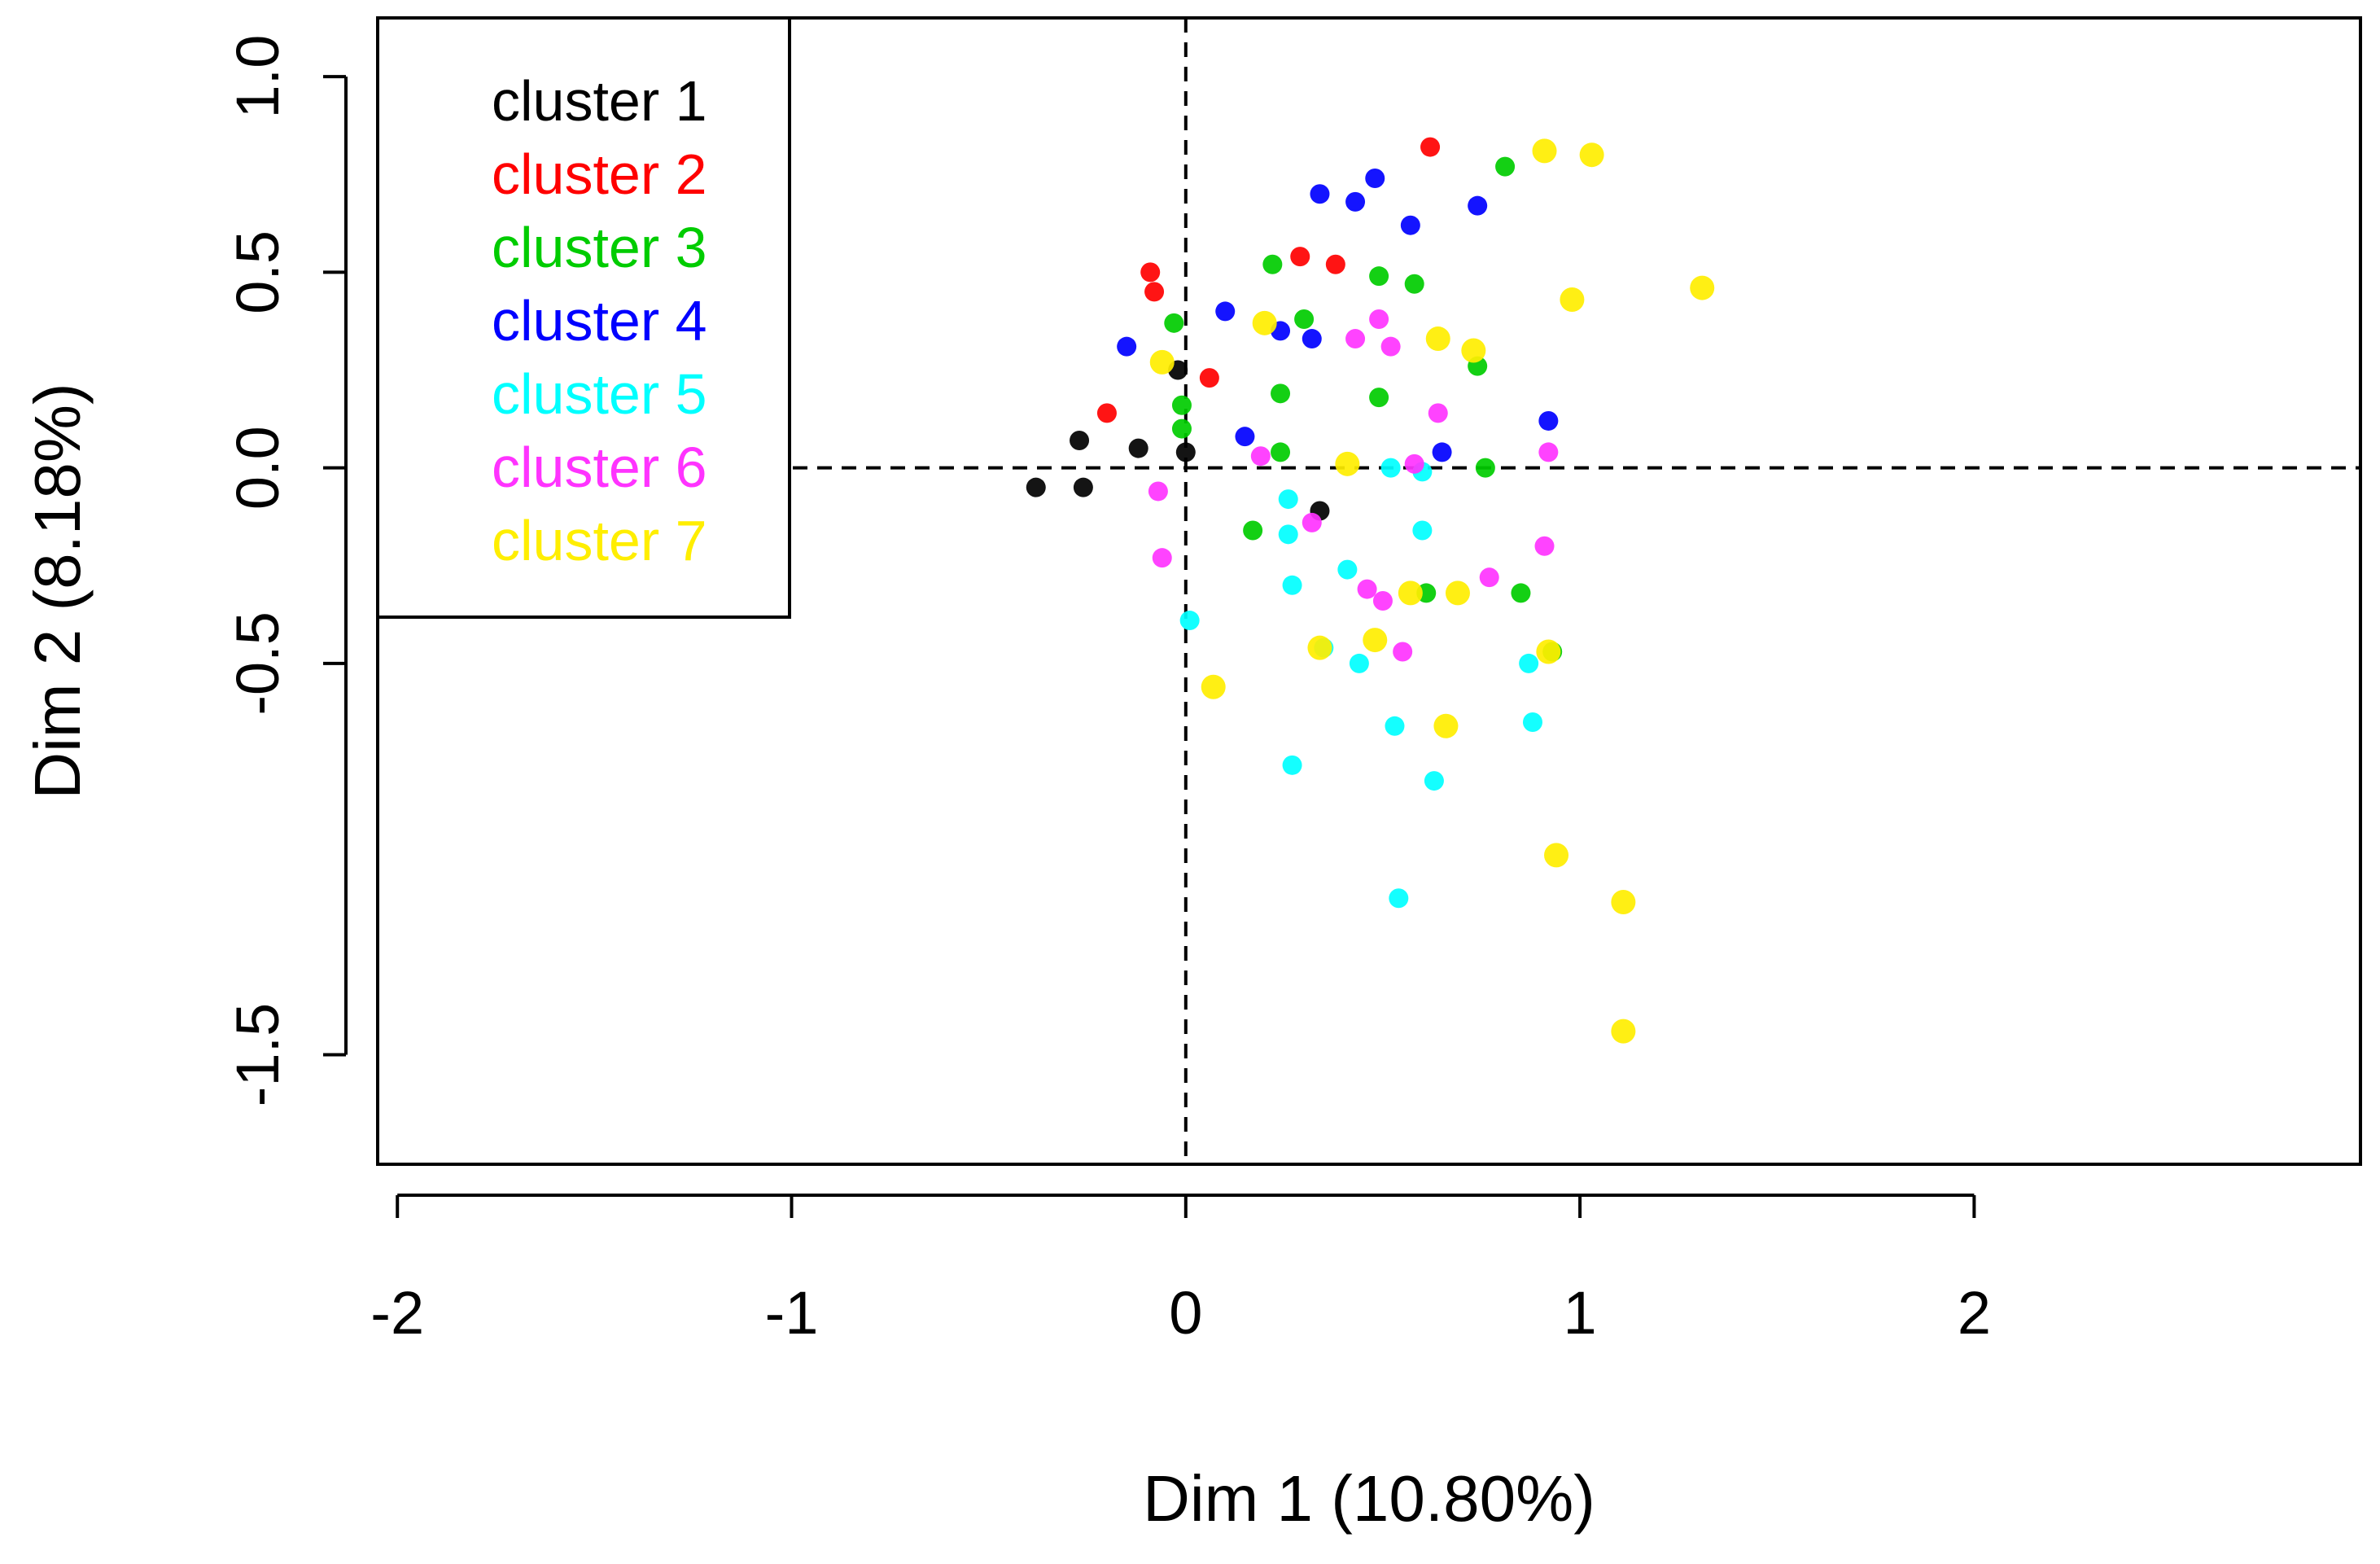 This screenshot has width=2380, height=1564. What do you see at coordinates (599, 467) in the screenshot?
I see `legend-entry: cluster 6` at bounding box center [599, 467].